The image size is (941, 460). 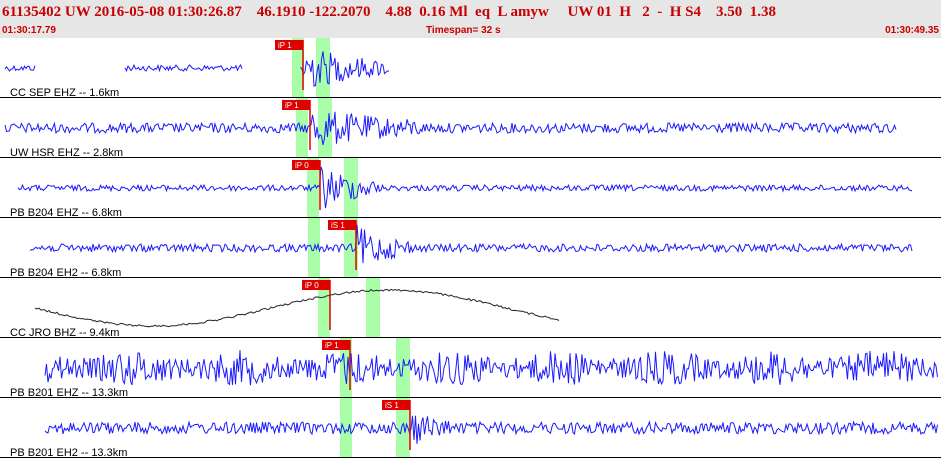 I want to click on trace-row: iS 1 PB B204 EH2 -- 6.8km, so click(x=470, y=248).